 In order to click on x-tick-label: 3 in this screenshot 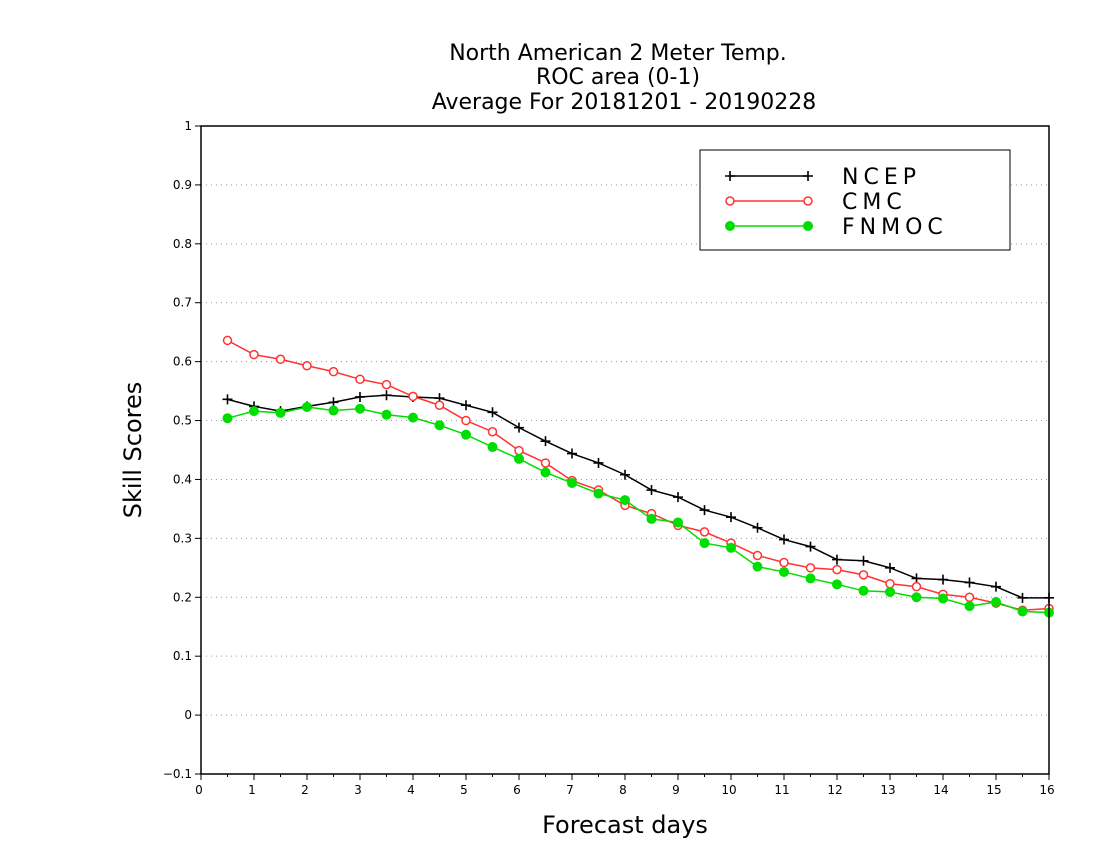, I will do `click(358, 790)`.